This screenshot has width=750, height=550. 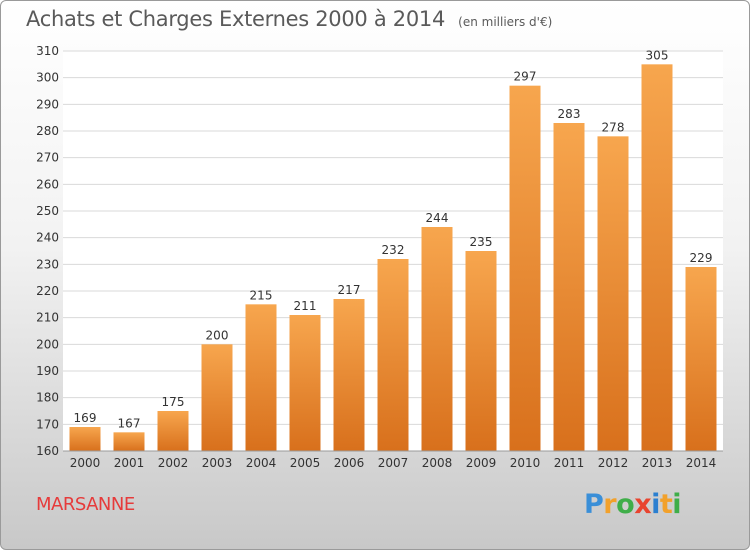 I want to click on x-tick-label: 2013, so click(x=657, y=463).